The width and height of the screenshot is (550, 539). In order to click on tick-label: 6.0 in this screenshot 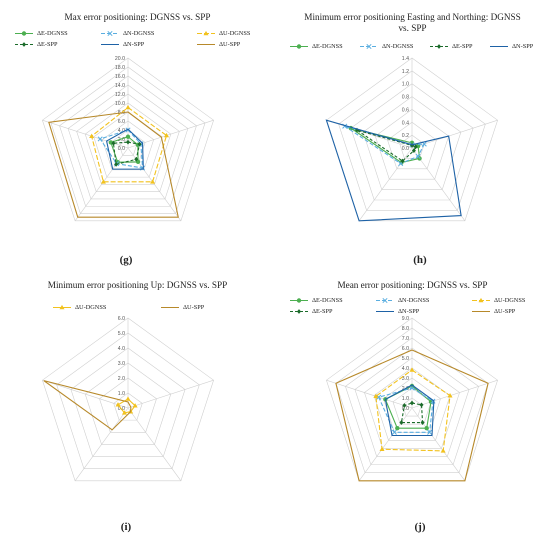, I will do `click(405, 349)`.